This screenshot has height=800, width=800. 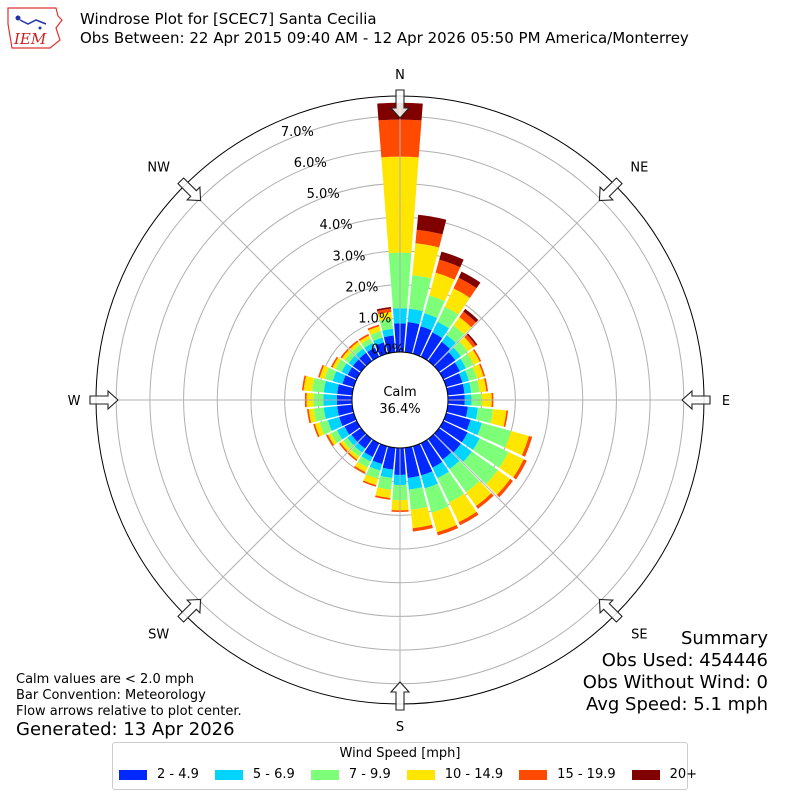 I want to click on summary-heading: Summary, so click(x=724, y=638).